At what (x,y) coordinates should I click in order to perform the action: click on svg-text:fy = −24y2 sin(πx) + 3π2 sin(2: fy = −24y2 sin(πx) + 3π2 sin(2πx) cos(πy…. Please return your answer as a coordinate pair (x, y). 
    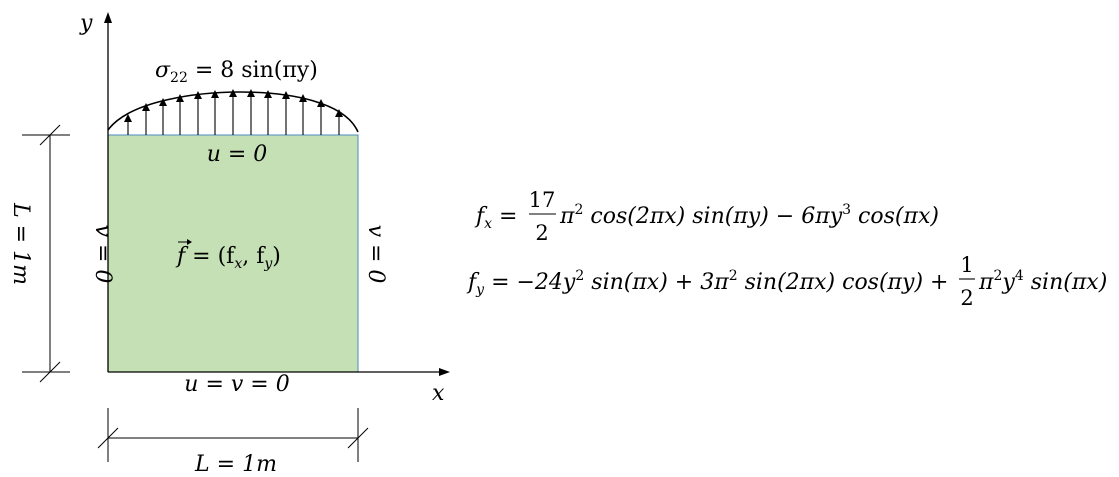
    Looking at the image, I should click on (707, 283).